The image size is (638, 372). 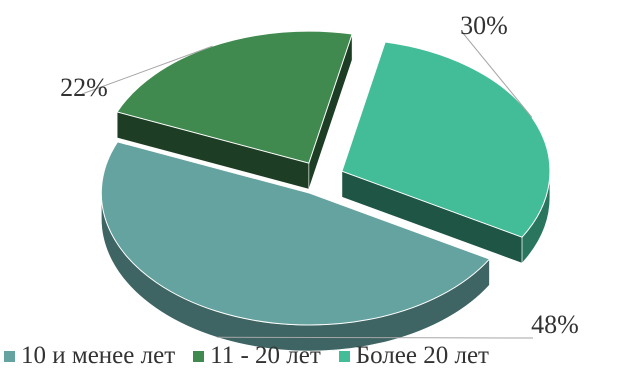 I want to click on data-label-3: 30%, so click(x=484, y=25).